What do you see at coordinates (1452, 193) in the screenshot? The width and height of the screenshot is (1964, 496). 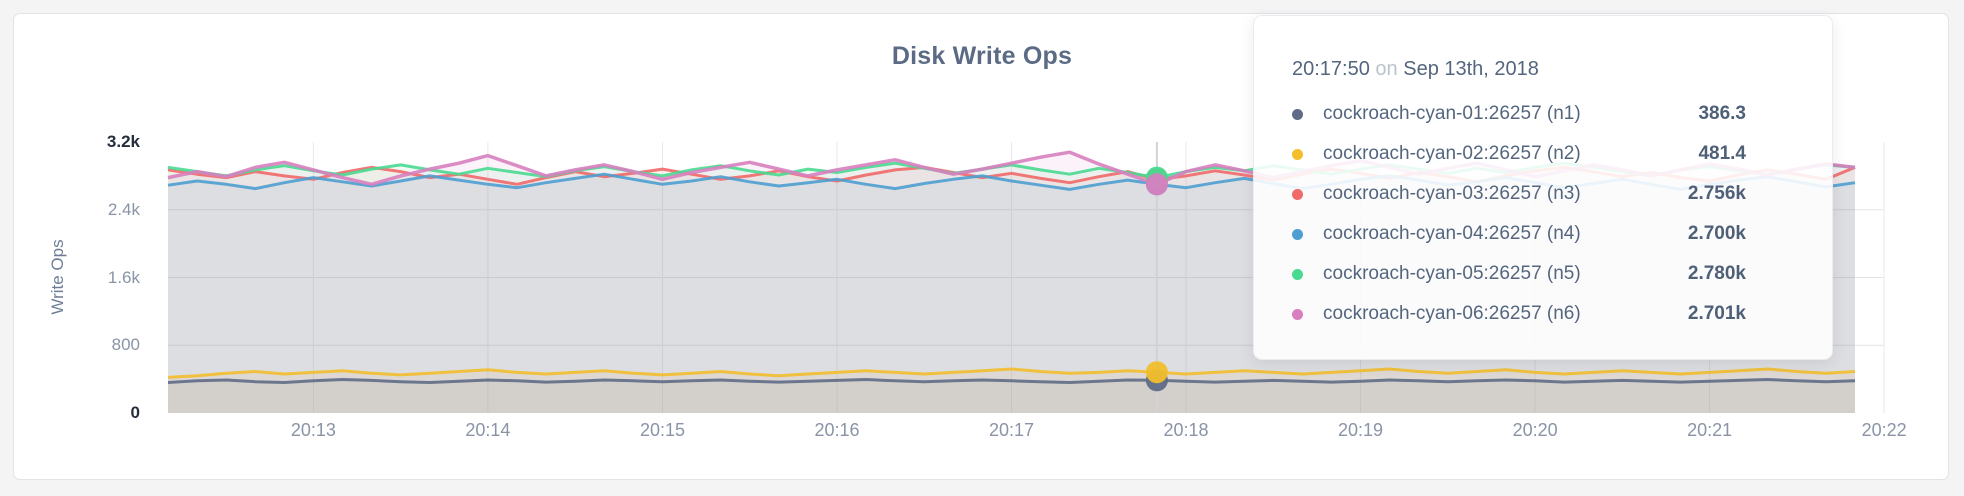 I see `tooltip-series-name: cockroach-cyan-03:26257 (n3)` at bounding box center [1452, 193].